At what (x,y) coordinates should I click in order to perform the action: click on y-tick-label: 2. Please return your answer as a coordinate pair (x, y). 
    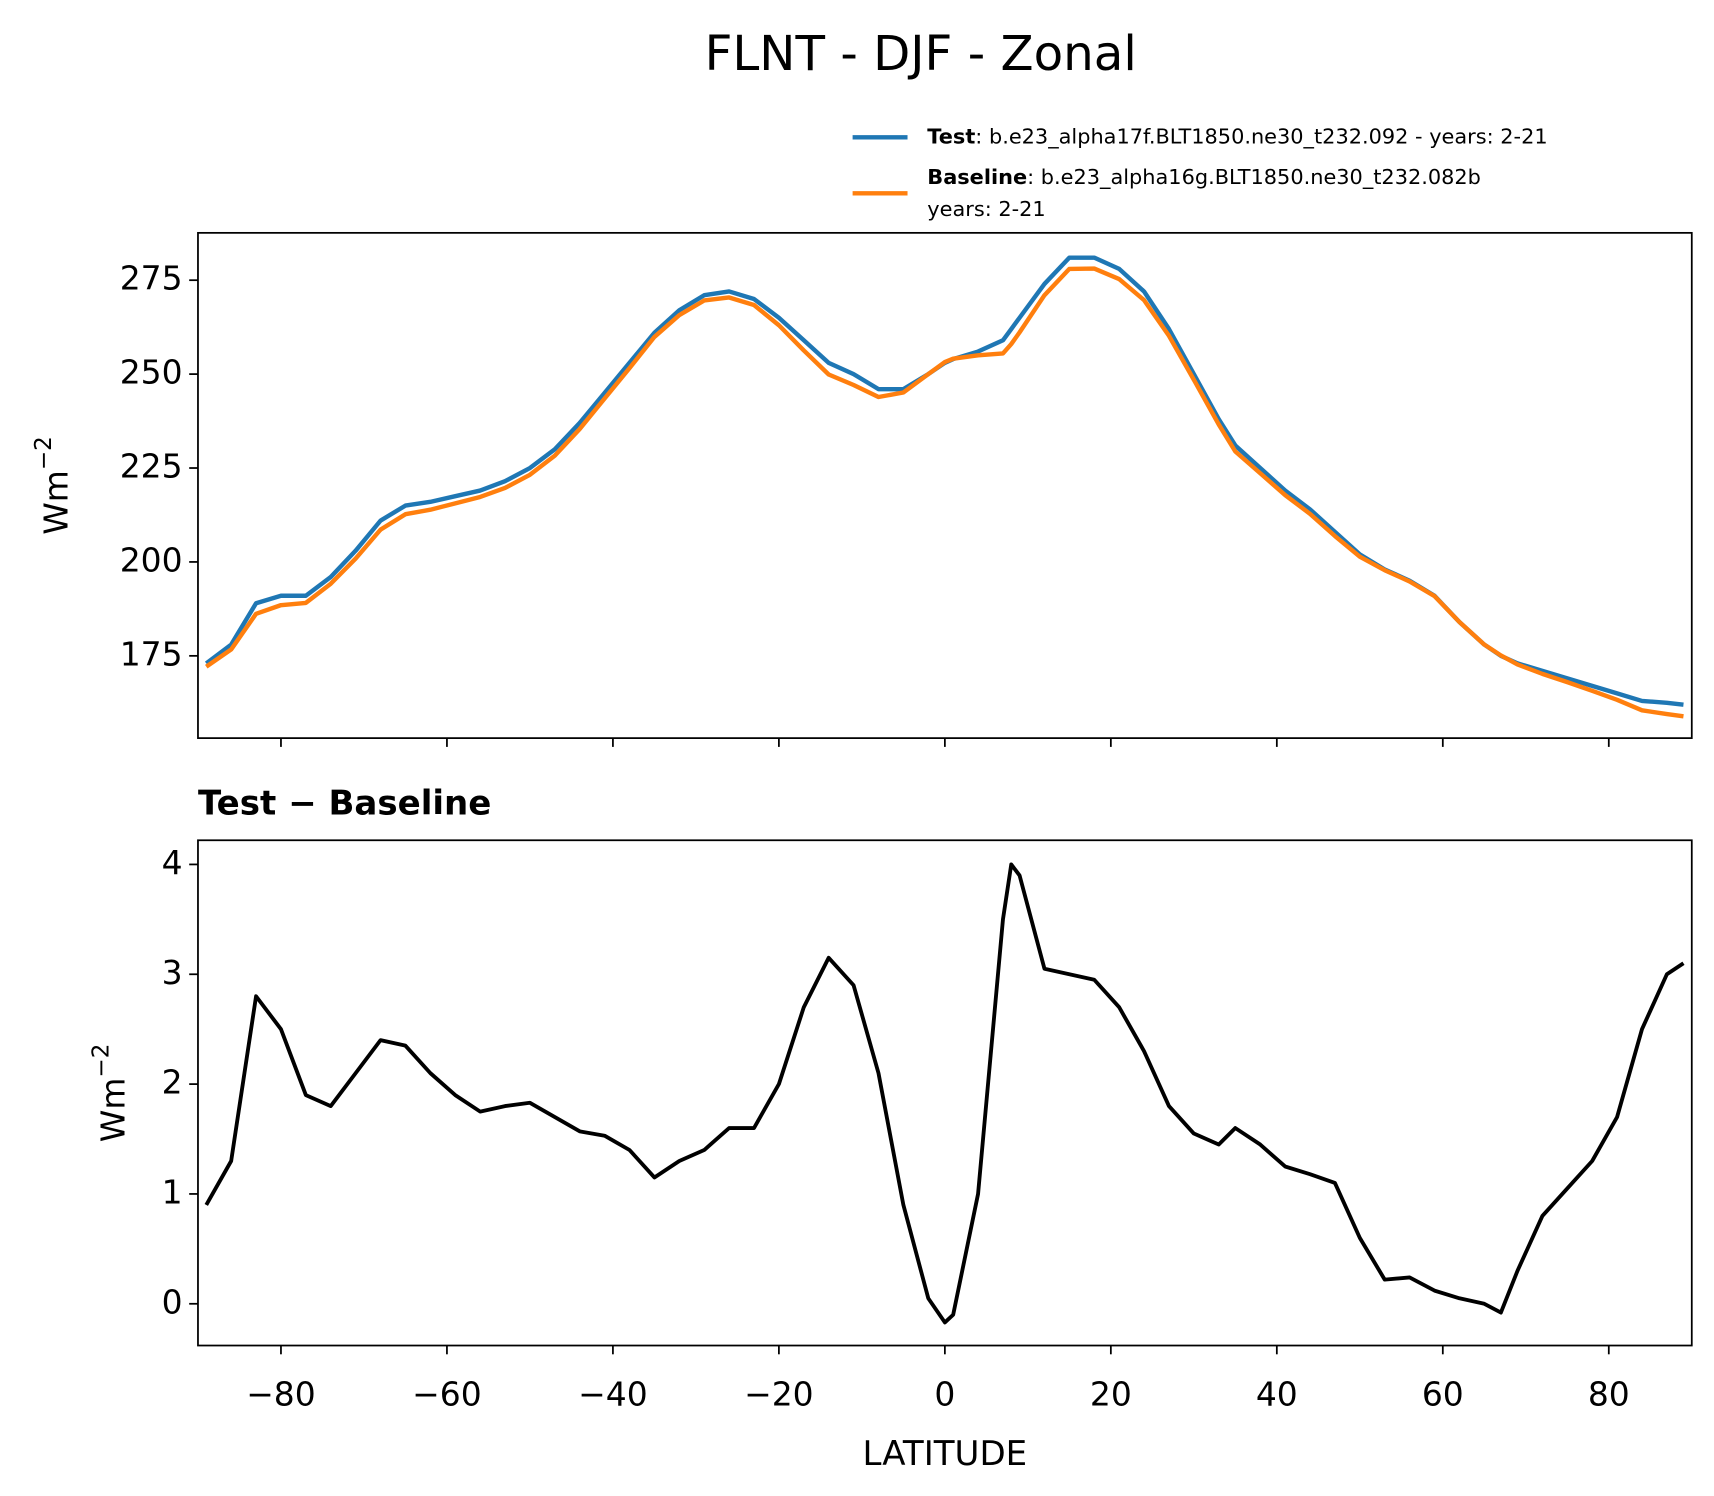
    Looking at the image, I should click on (172, 1082).